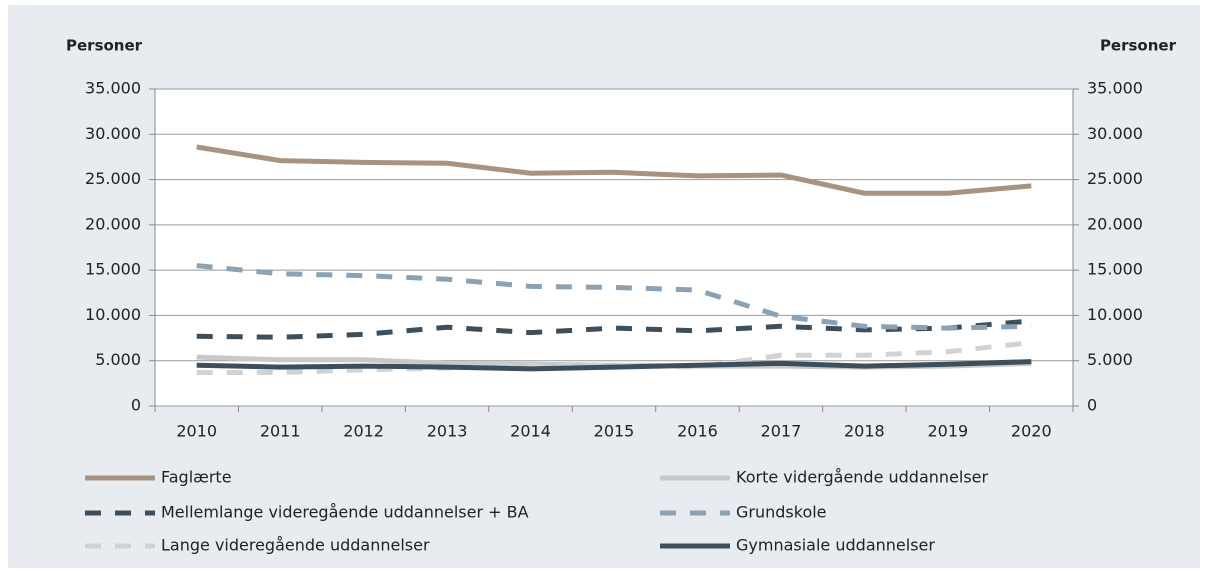  Describe the element at coordinates (530, 431) in the screenshot. I see `x-tick-label: 2014` at that location.